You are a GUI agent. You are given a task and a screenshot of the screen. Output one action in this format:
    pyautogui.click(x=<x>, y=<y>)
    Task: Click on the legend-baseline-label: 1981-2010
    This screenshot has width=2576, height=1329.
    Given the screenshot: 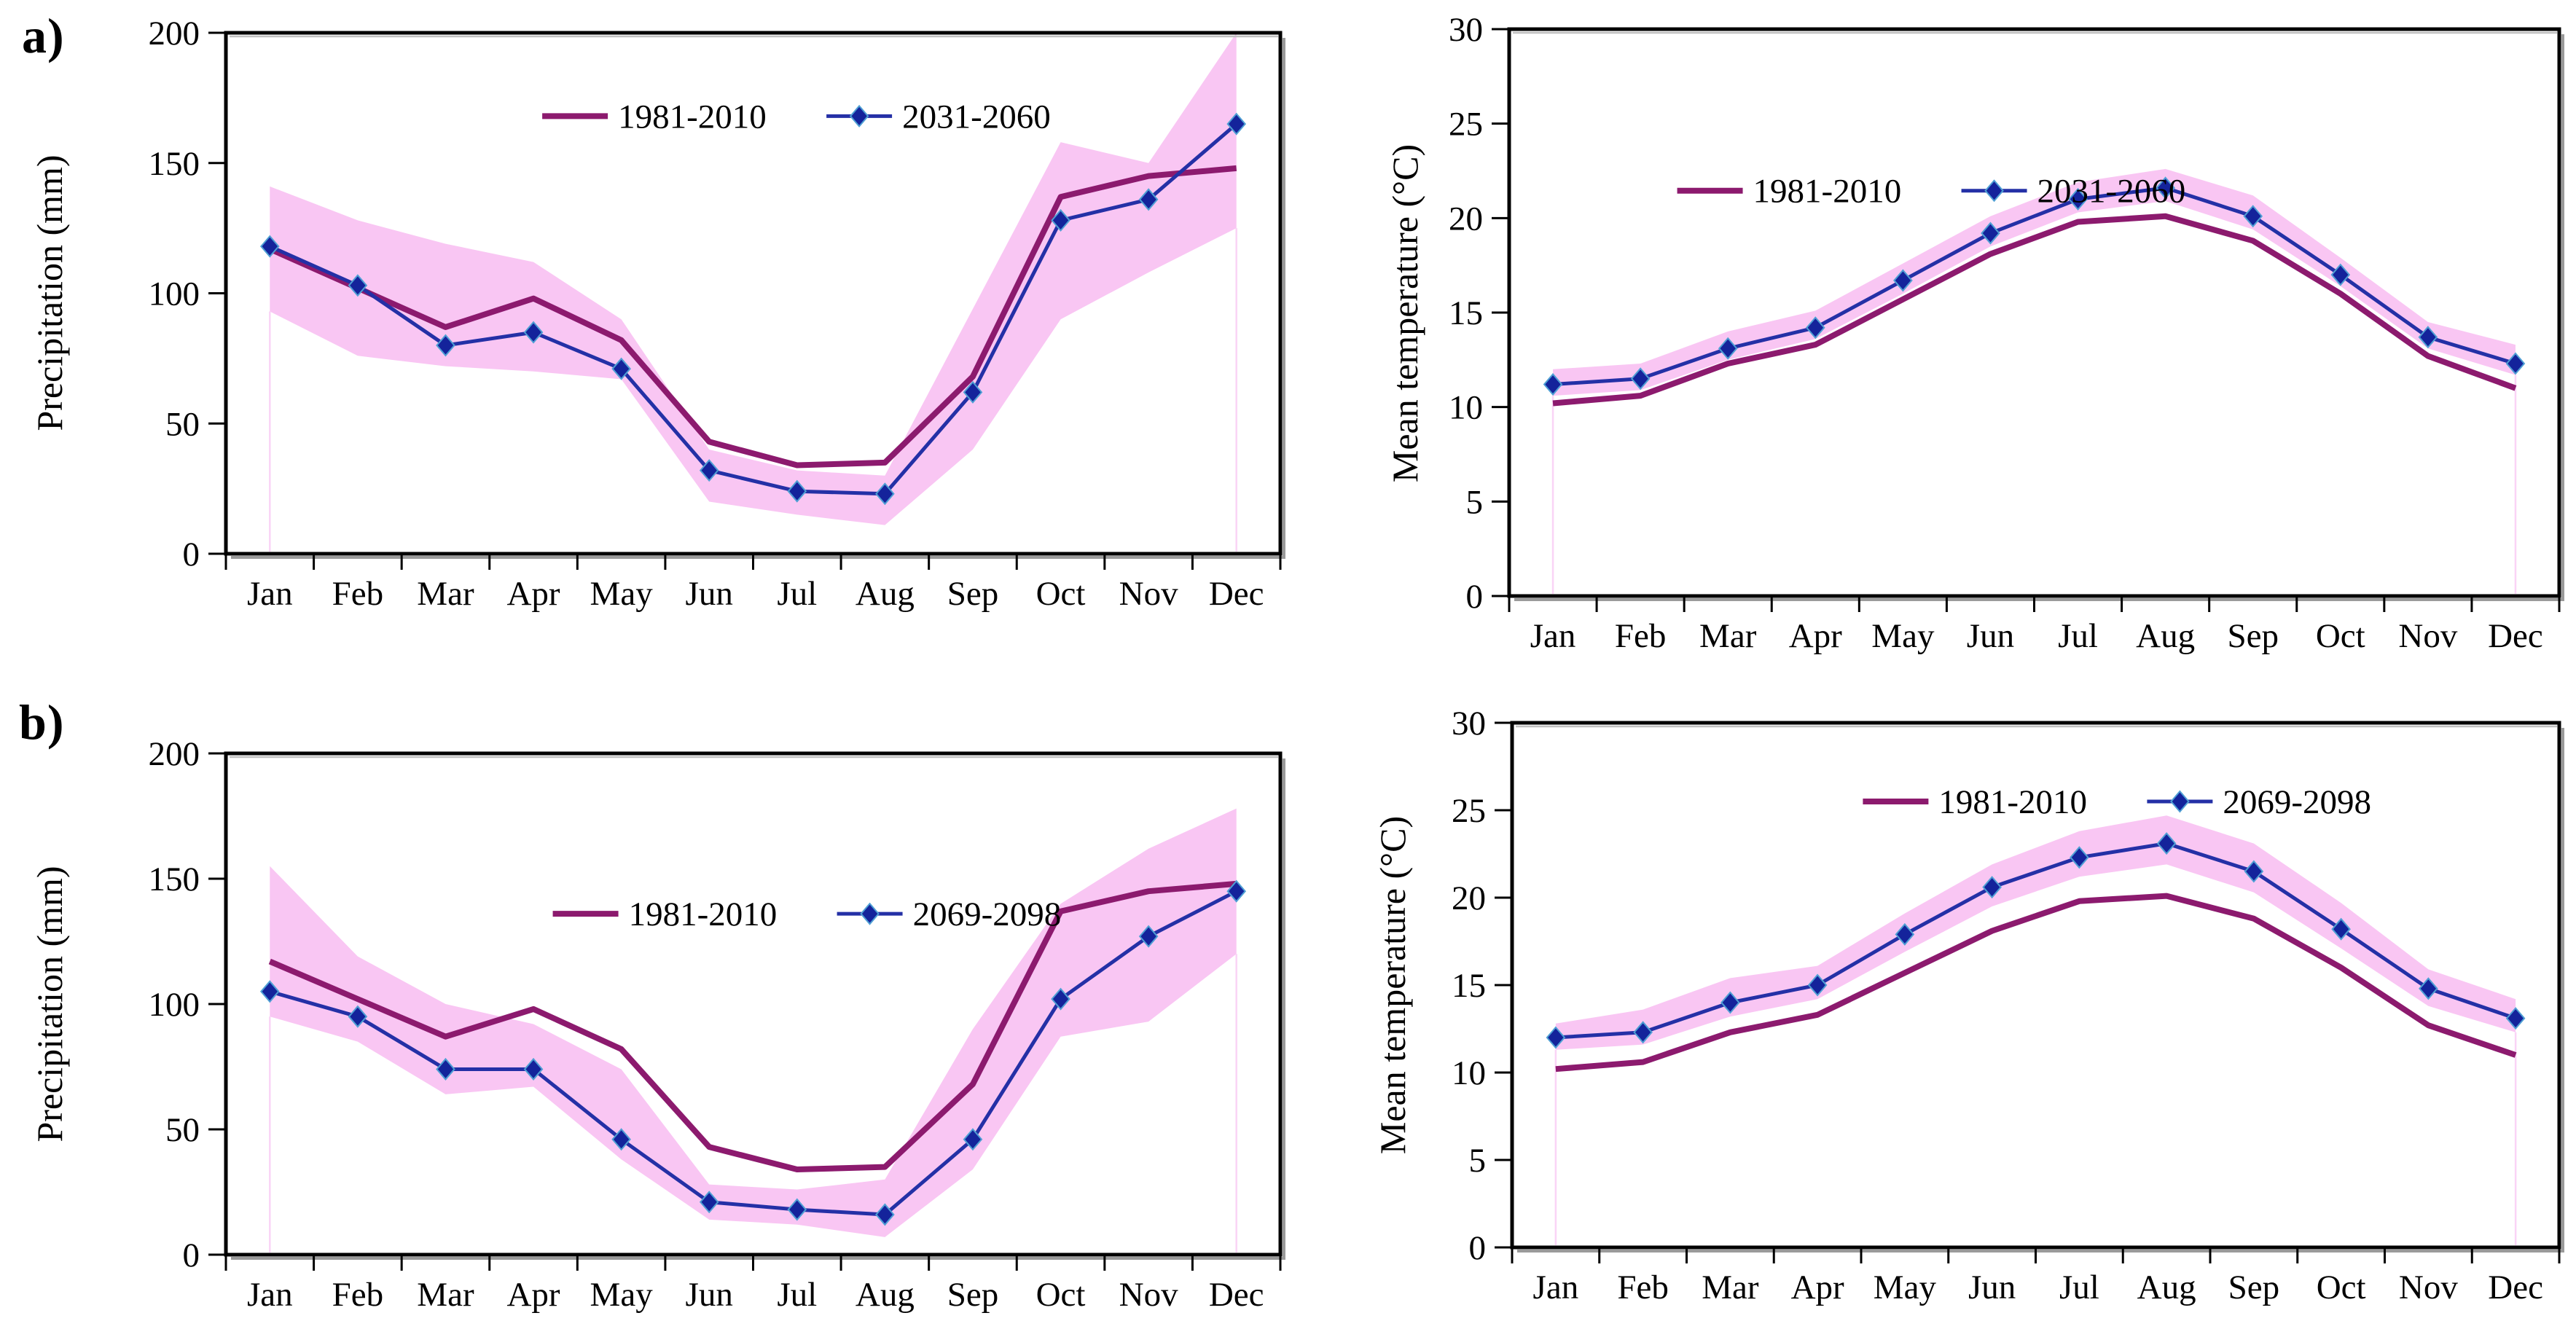 What is the action you would take?
    pyautogui.click(x=1827, y=192)
    